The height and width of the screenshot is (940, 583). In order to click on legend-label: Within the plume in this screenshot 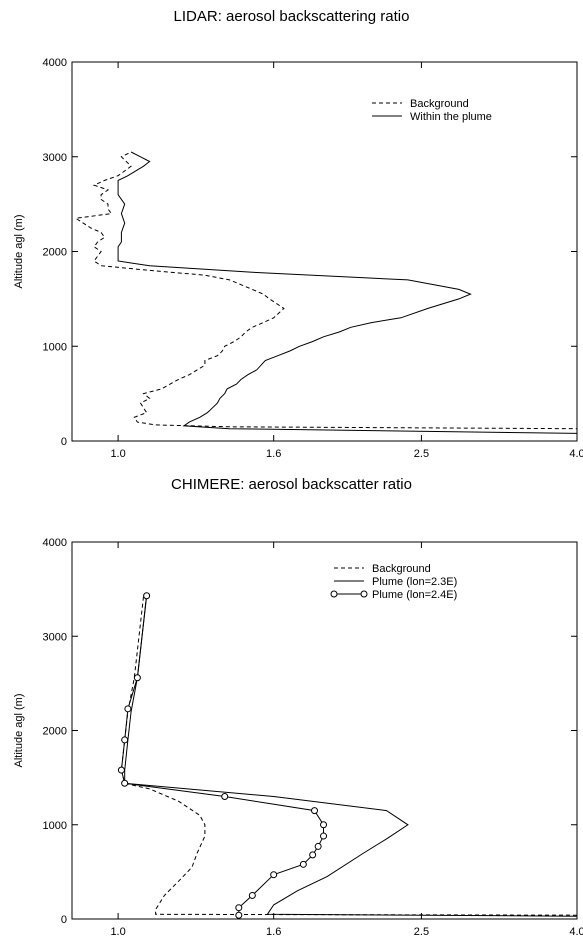, I will do `click(451, 117)`.